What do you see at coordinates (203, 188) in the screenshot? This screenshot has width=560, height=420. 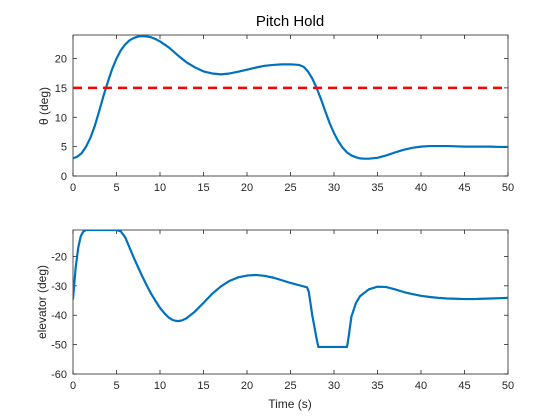 I see `top-x-tick-label: 15` at bounding box center [203, 188].